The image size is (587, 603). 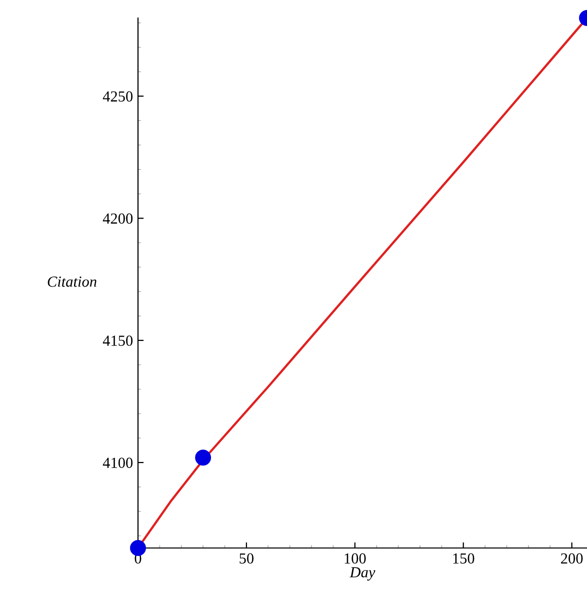 What do you see at coordinates (117, 218) in the screenshot?
I see `y-tick-label: 4200` at bounding box center [117, 218].